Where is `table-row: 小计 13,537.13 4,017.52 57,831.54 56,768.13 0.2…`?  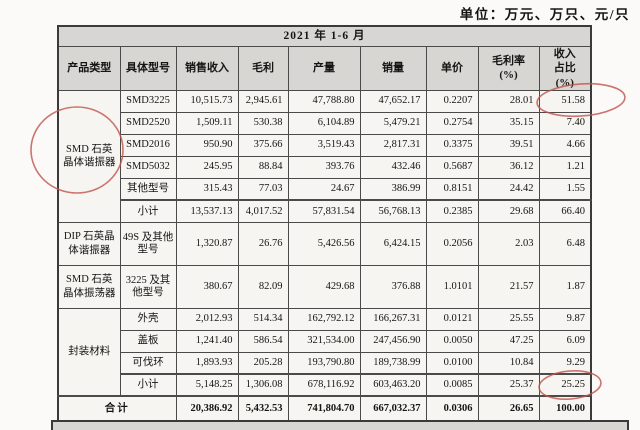
table-row: 小计 13,537.13 4,017.52 57,831.54 56,768.13 0.2… is located at coordinates (325, 211).